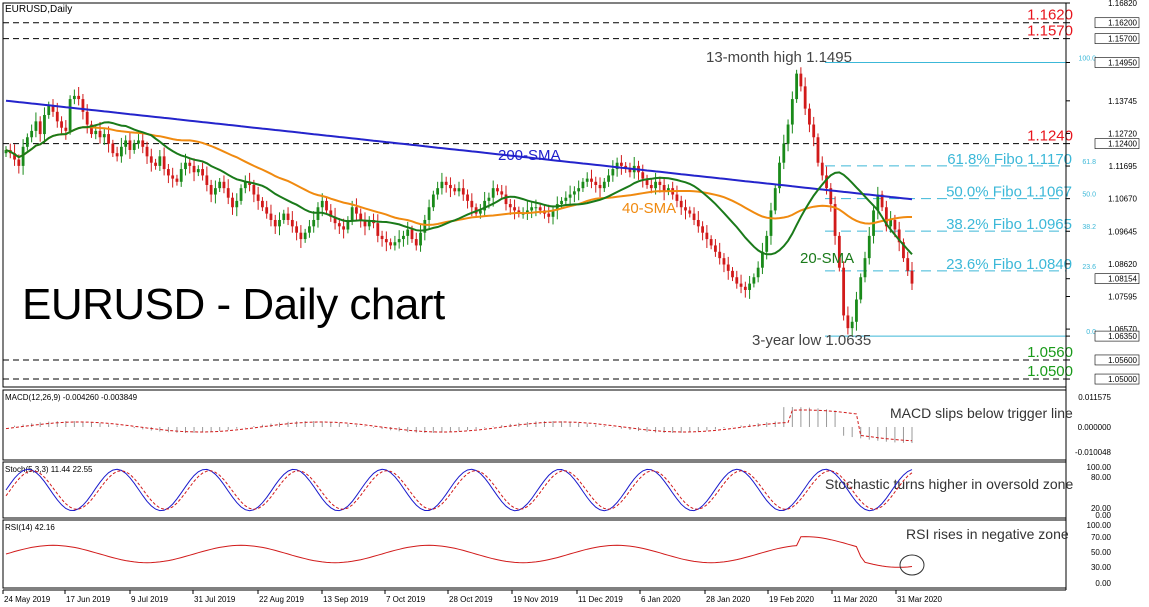  Describe the element at coordinates (215, 599) in the screenshot. I see `date-tick-label: 31 Jul 2019` at that location.